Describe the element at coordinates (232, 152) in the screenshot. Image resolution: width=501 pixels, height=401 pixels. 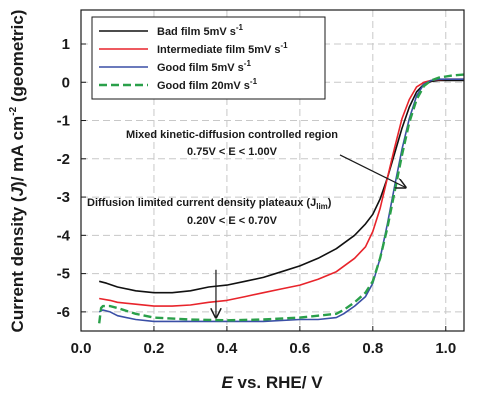
I see `annotation-mixed-line2: 0.75V < E < 1.00V` at that location.